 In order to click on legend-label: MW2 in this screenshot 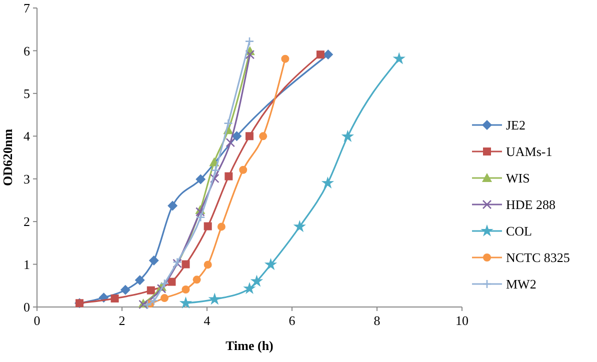, I will do `click(521, 284)`.